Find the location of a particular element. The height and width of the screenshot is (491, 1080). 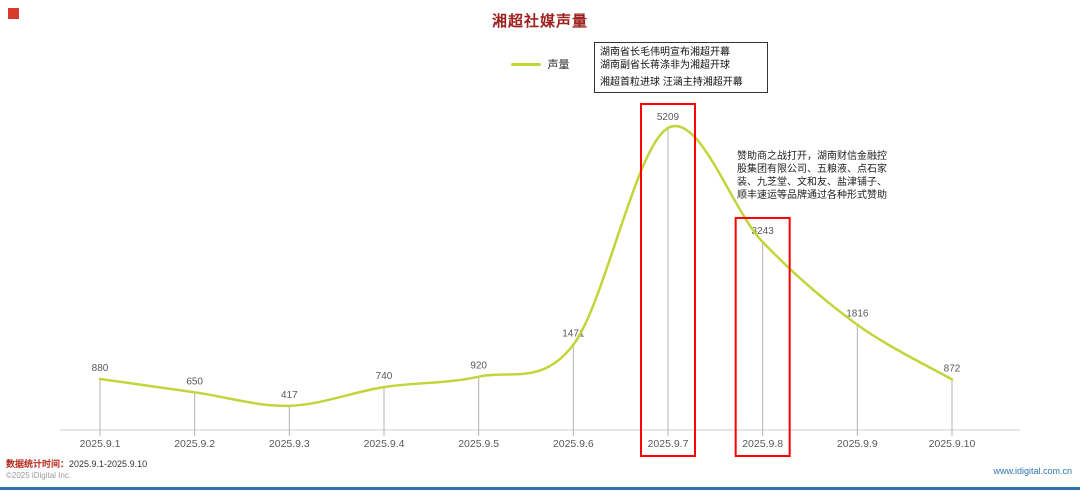

data-point-label: 5209 is located at coordinates (668, 117).